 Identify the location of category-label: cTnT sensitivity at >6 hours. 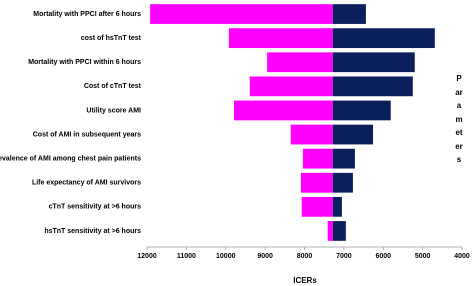
(95, 207).